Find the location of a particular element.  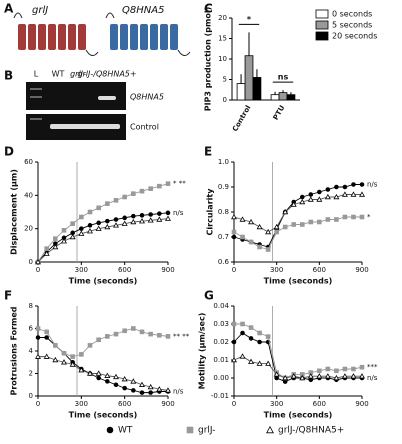

y-tick-label: 0.8 is located at coordinates (223, 212).